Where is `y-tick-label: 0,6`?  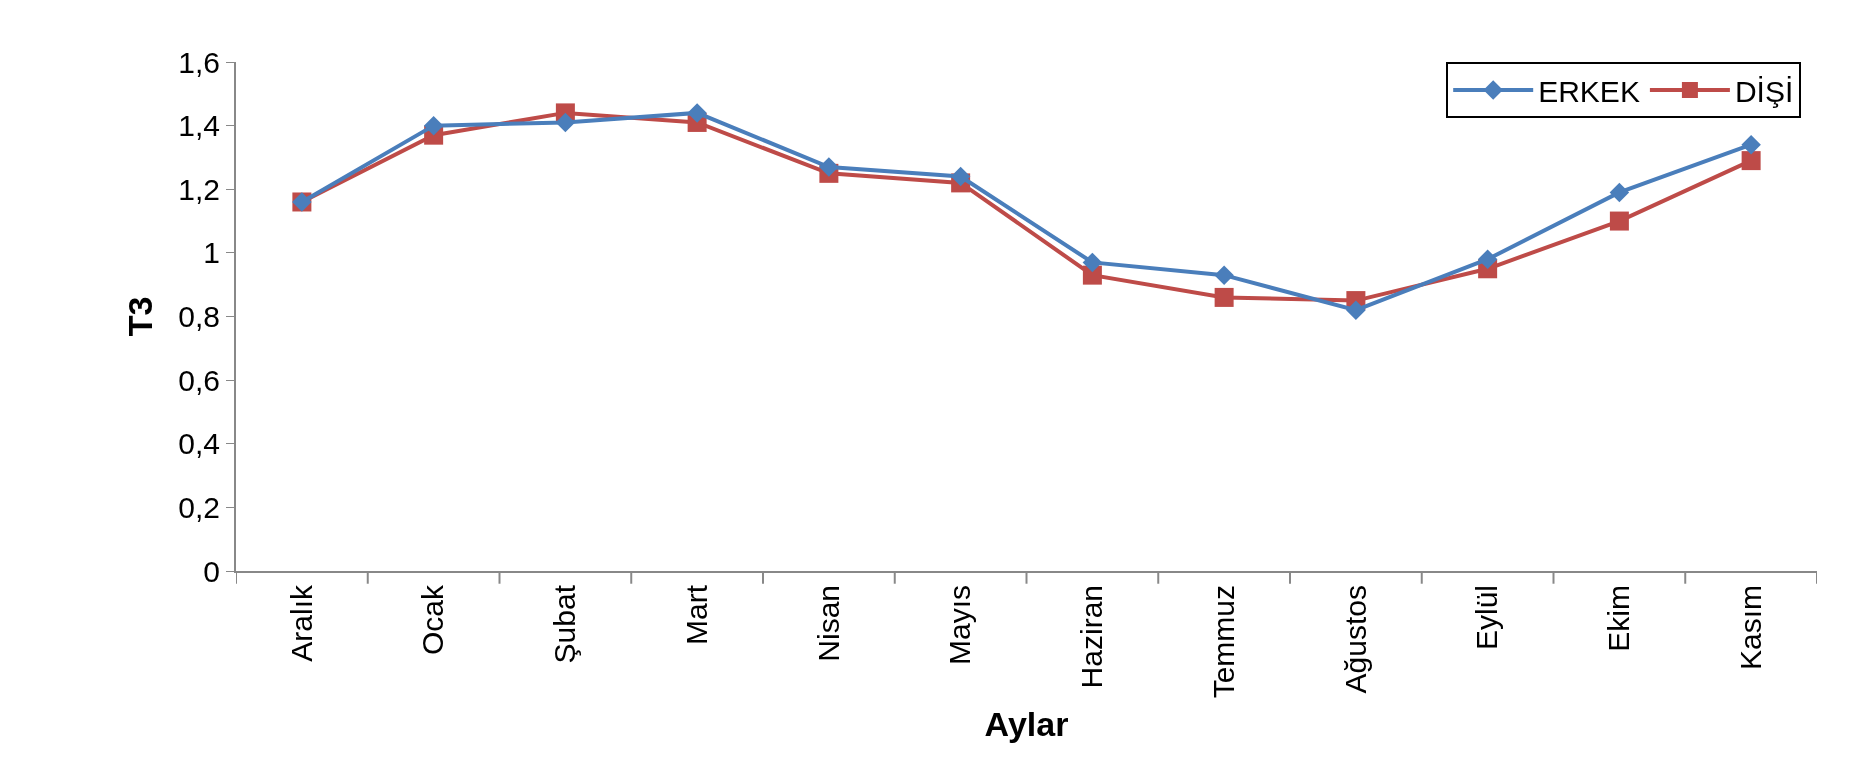
y-tick-label: 0,6 is located at coordinates (199, 380).